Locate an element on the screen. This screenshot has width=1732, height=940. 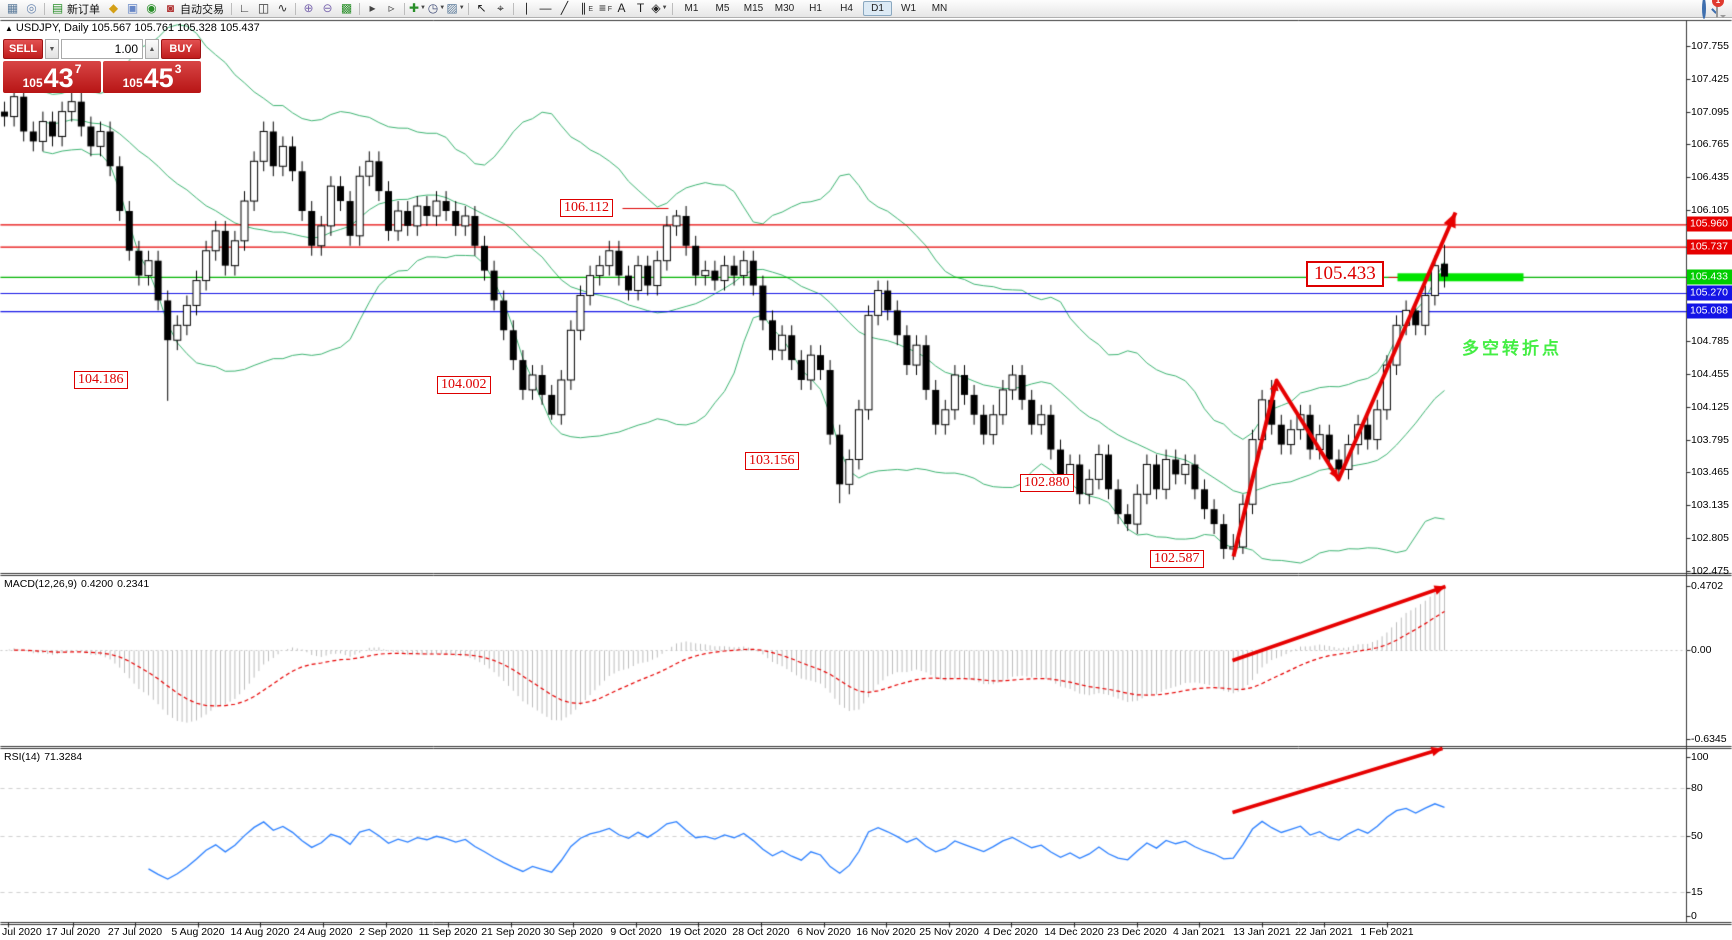
bid-price-button: 105 43 7 is located at coordinates (52, 77).